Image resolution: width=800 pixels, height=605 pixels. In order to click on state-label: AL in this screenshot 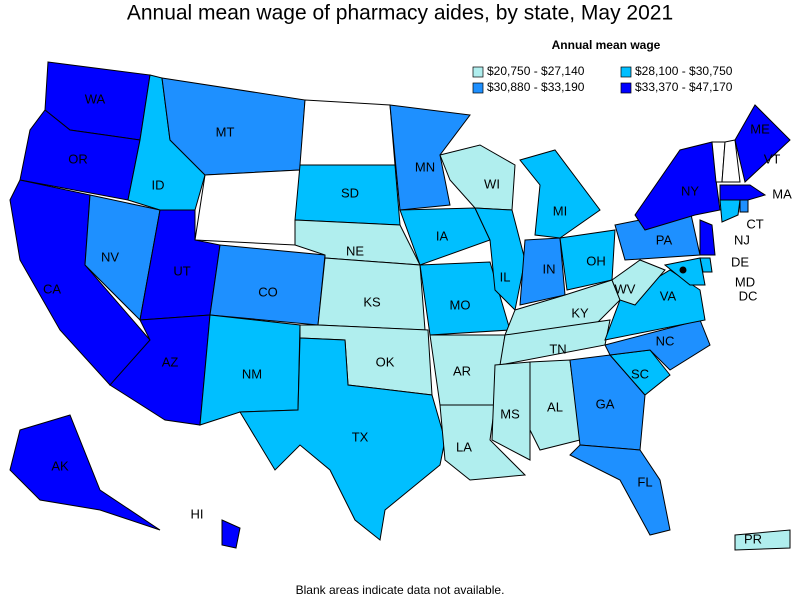, I will do `click(555, 406)`.